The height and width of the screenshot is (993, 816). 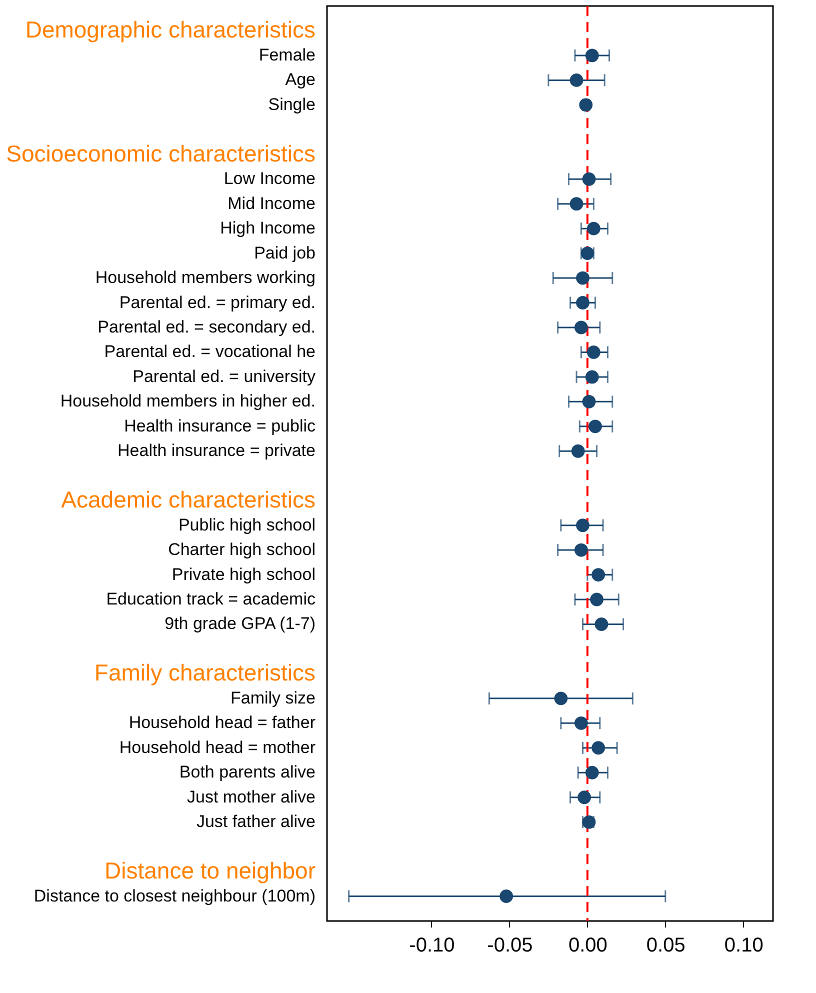 What do you see at coordinates (247, 524) in the screenshot?
I see `y-tick-label: Public high school` at bounding box center [247, 524].